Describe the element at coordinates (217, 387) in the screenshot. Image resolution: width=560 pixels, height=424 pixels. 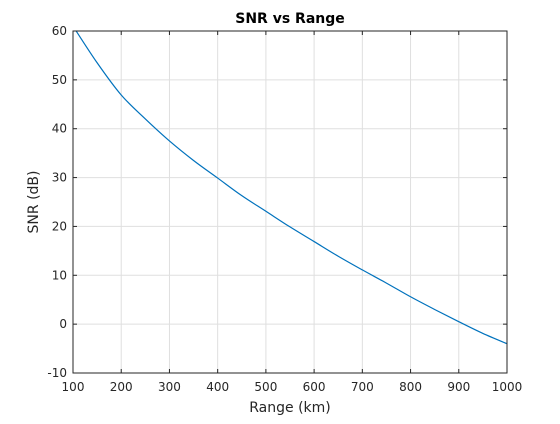
I see `x-tick-label: 400` at that location.